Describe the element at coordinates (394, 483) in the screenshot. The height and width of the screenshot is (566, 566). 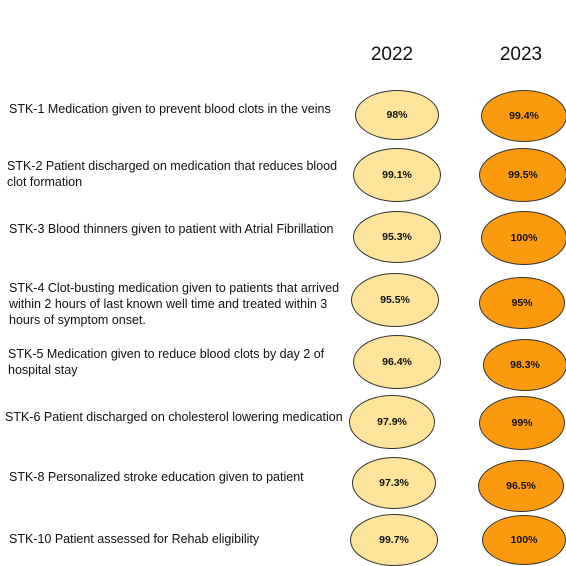
I see `value-oval-2022-stk-8: 97.3%` at that location.